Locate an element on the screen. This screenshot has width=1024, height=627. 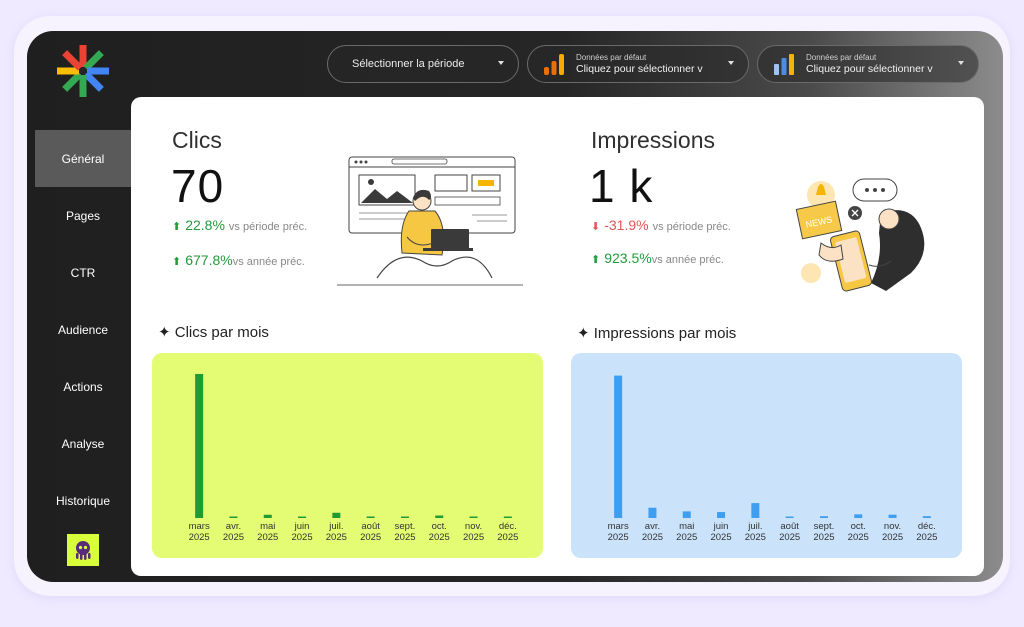
octopus-icon is located at coordinates (83, 550).